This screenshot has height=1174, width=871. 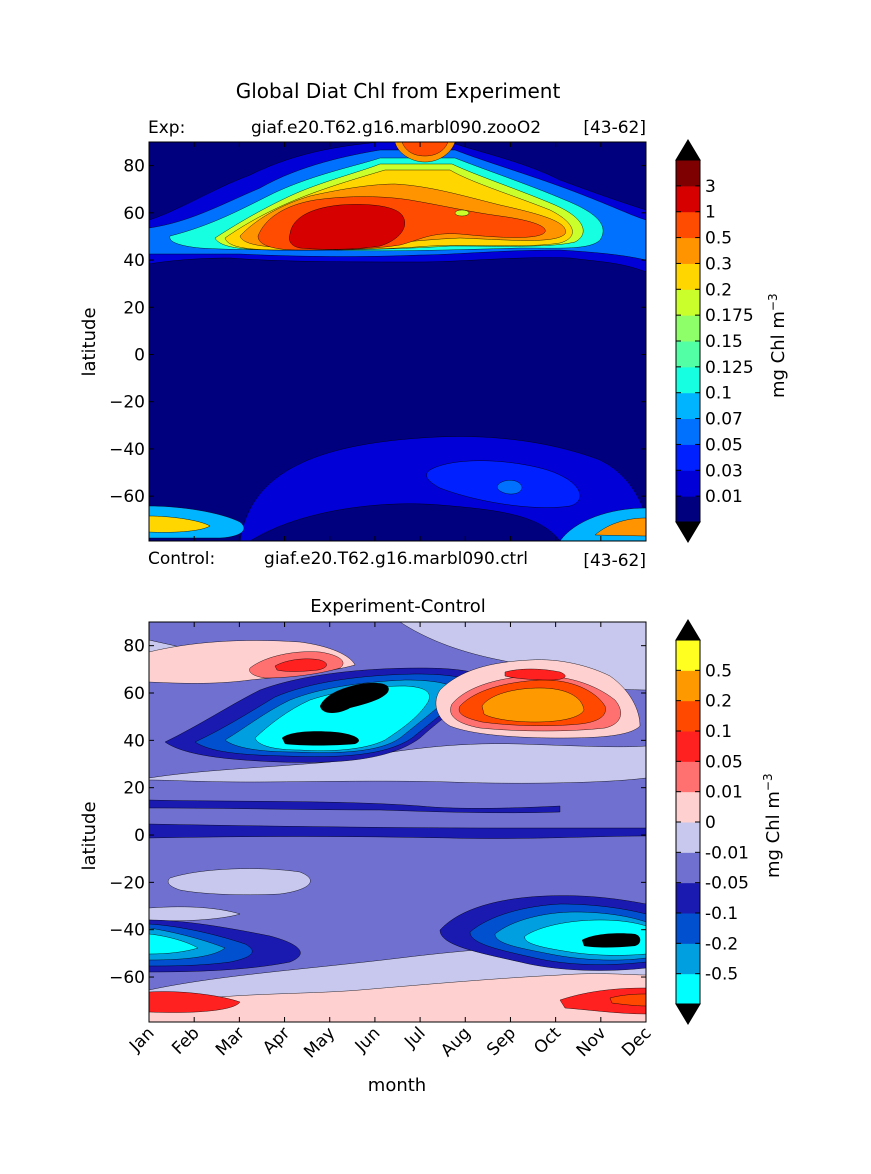 I want to click on top-colorbar-label: mg Chl m−3, so click(x=777, y=345).